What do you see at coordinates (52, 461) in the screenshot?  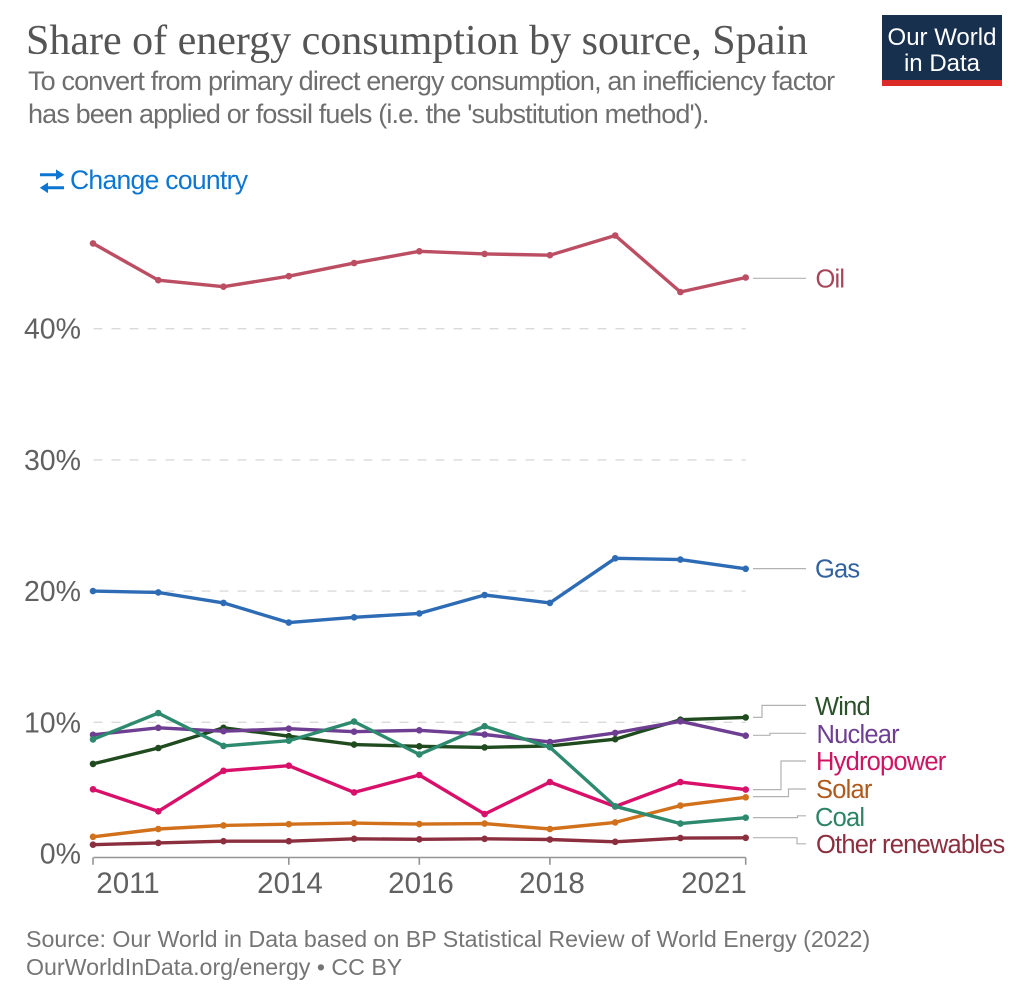 I see `svg-text: 30%` at bounding box center [52, 461].